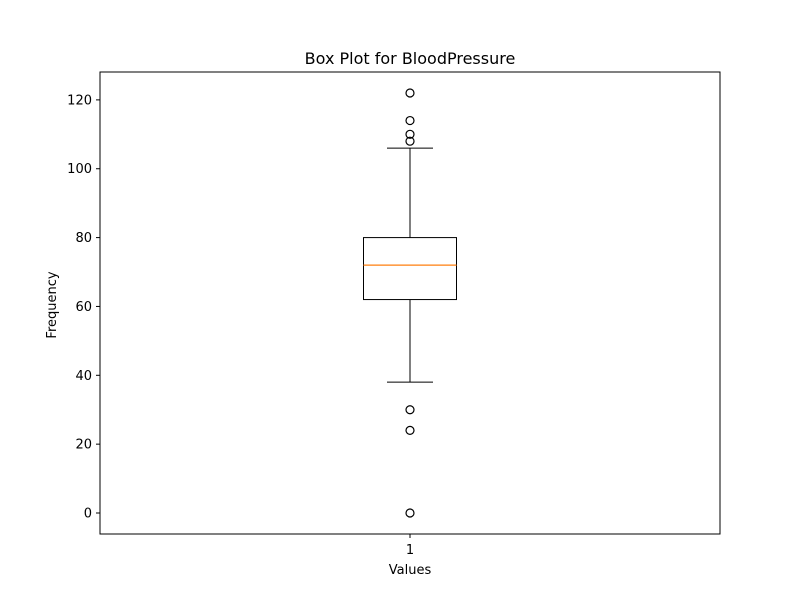 This screenshot has width=800, height=600. I want to click on x-axis-label: Values, so click(410, 570).